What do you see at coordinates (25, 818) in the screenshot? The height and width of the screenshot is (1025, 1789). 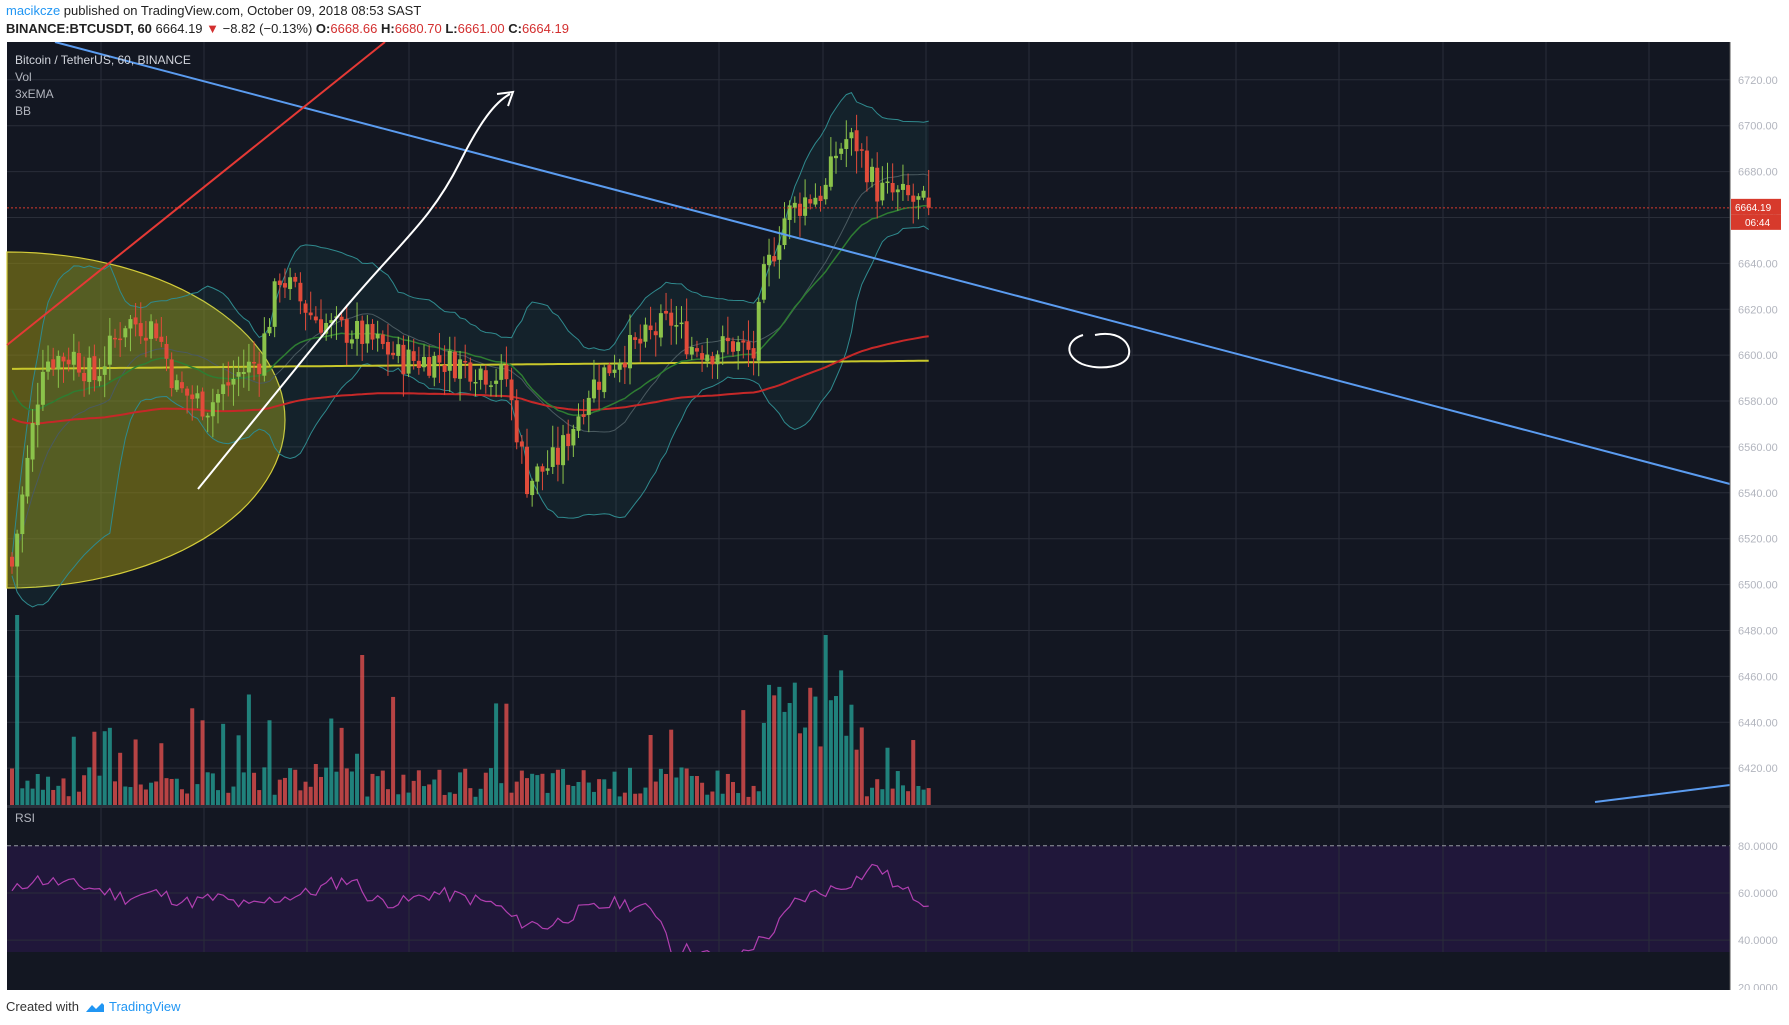 I see `rsi-label: RSI` at bounding box center [25, 818].